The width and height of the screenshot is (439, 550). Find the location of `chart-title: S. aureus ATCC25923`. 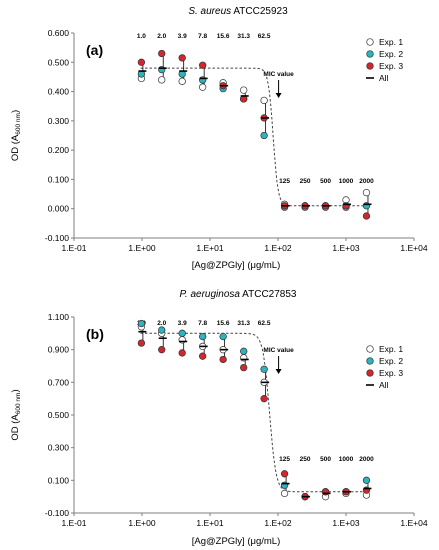

chart-title: S. aureus ATCC25923 is located at coordinates (238, 11).